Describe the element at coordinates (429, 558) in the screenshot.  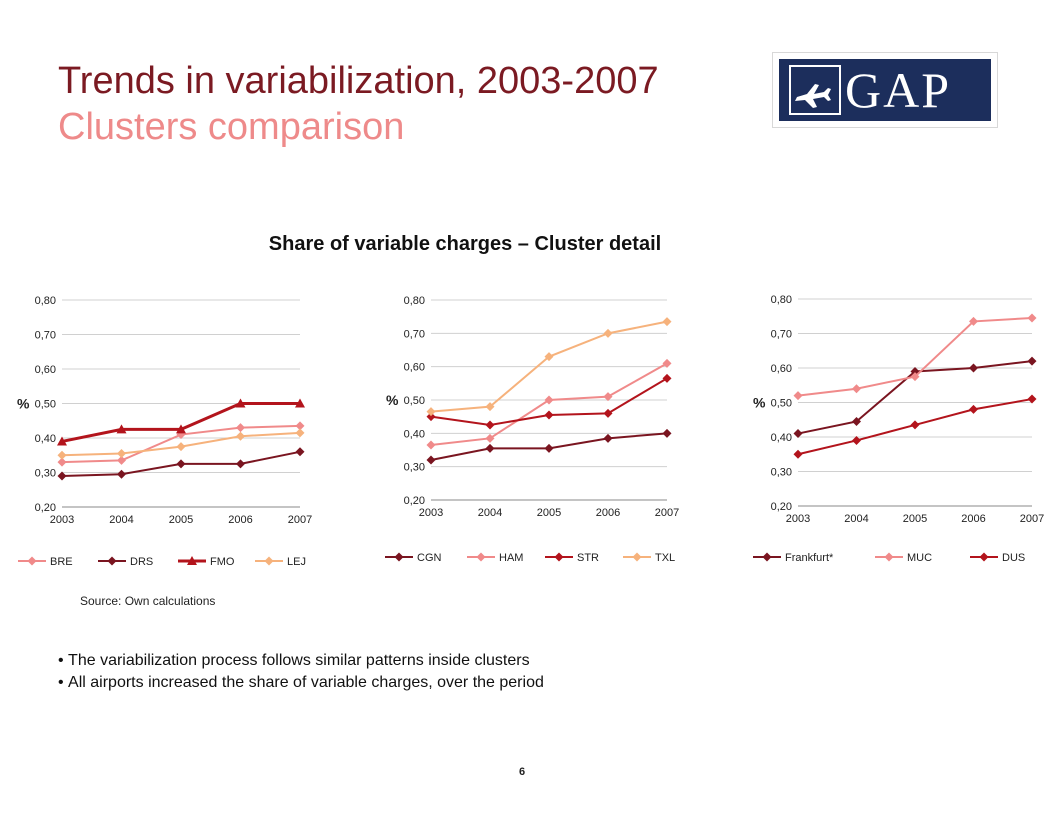
I see `legend-label: CGN` at that location.